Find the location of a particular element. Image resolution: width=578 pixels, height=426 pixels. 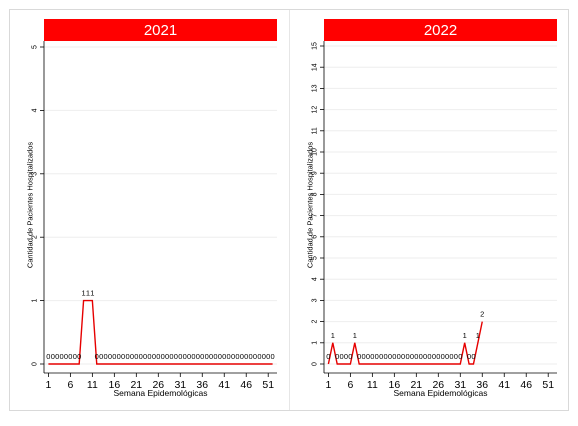

y-tick-label: 6 is located at coordinates (315, 237).